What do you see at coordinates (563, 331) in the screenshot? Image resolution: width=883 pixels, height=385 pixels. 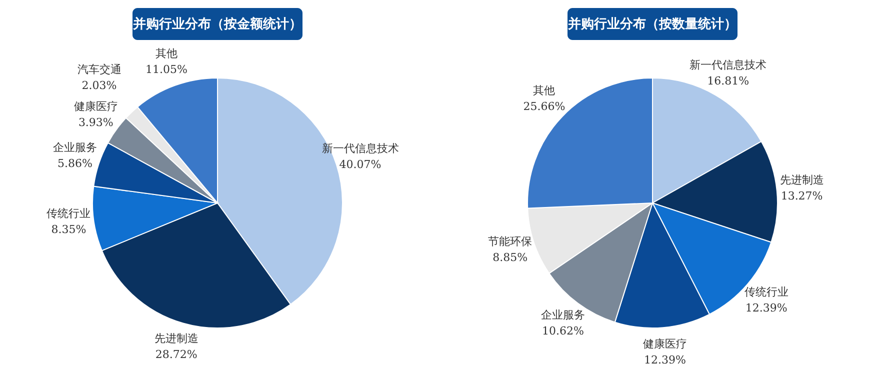 I see `data-label: 10.62%` at bounding box center [563, 331].